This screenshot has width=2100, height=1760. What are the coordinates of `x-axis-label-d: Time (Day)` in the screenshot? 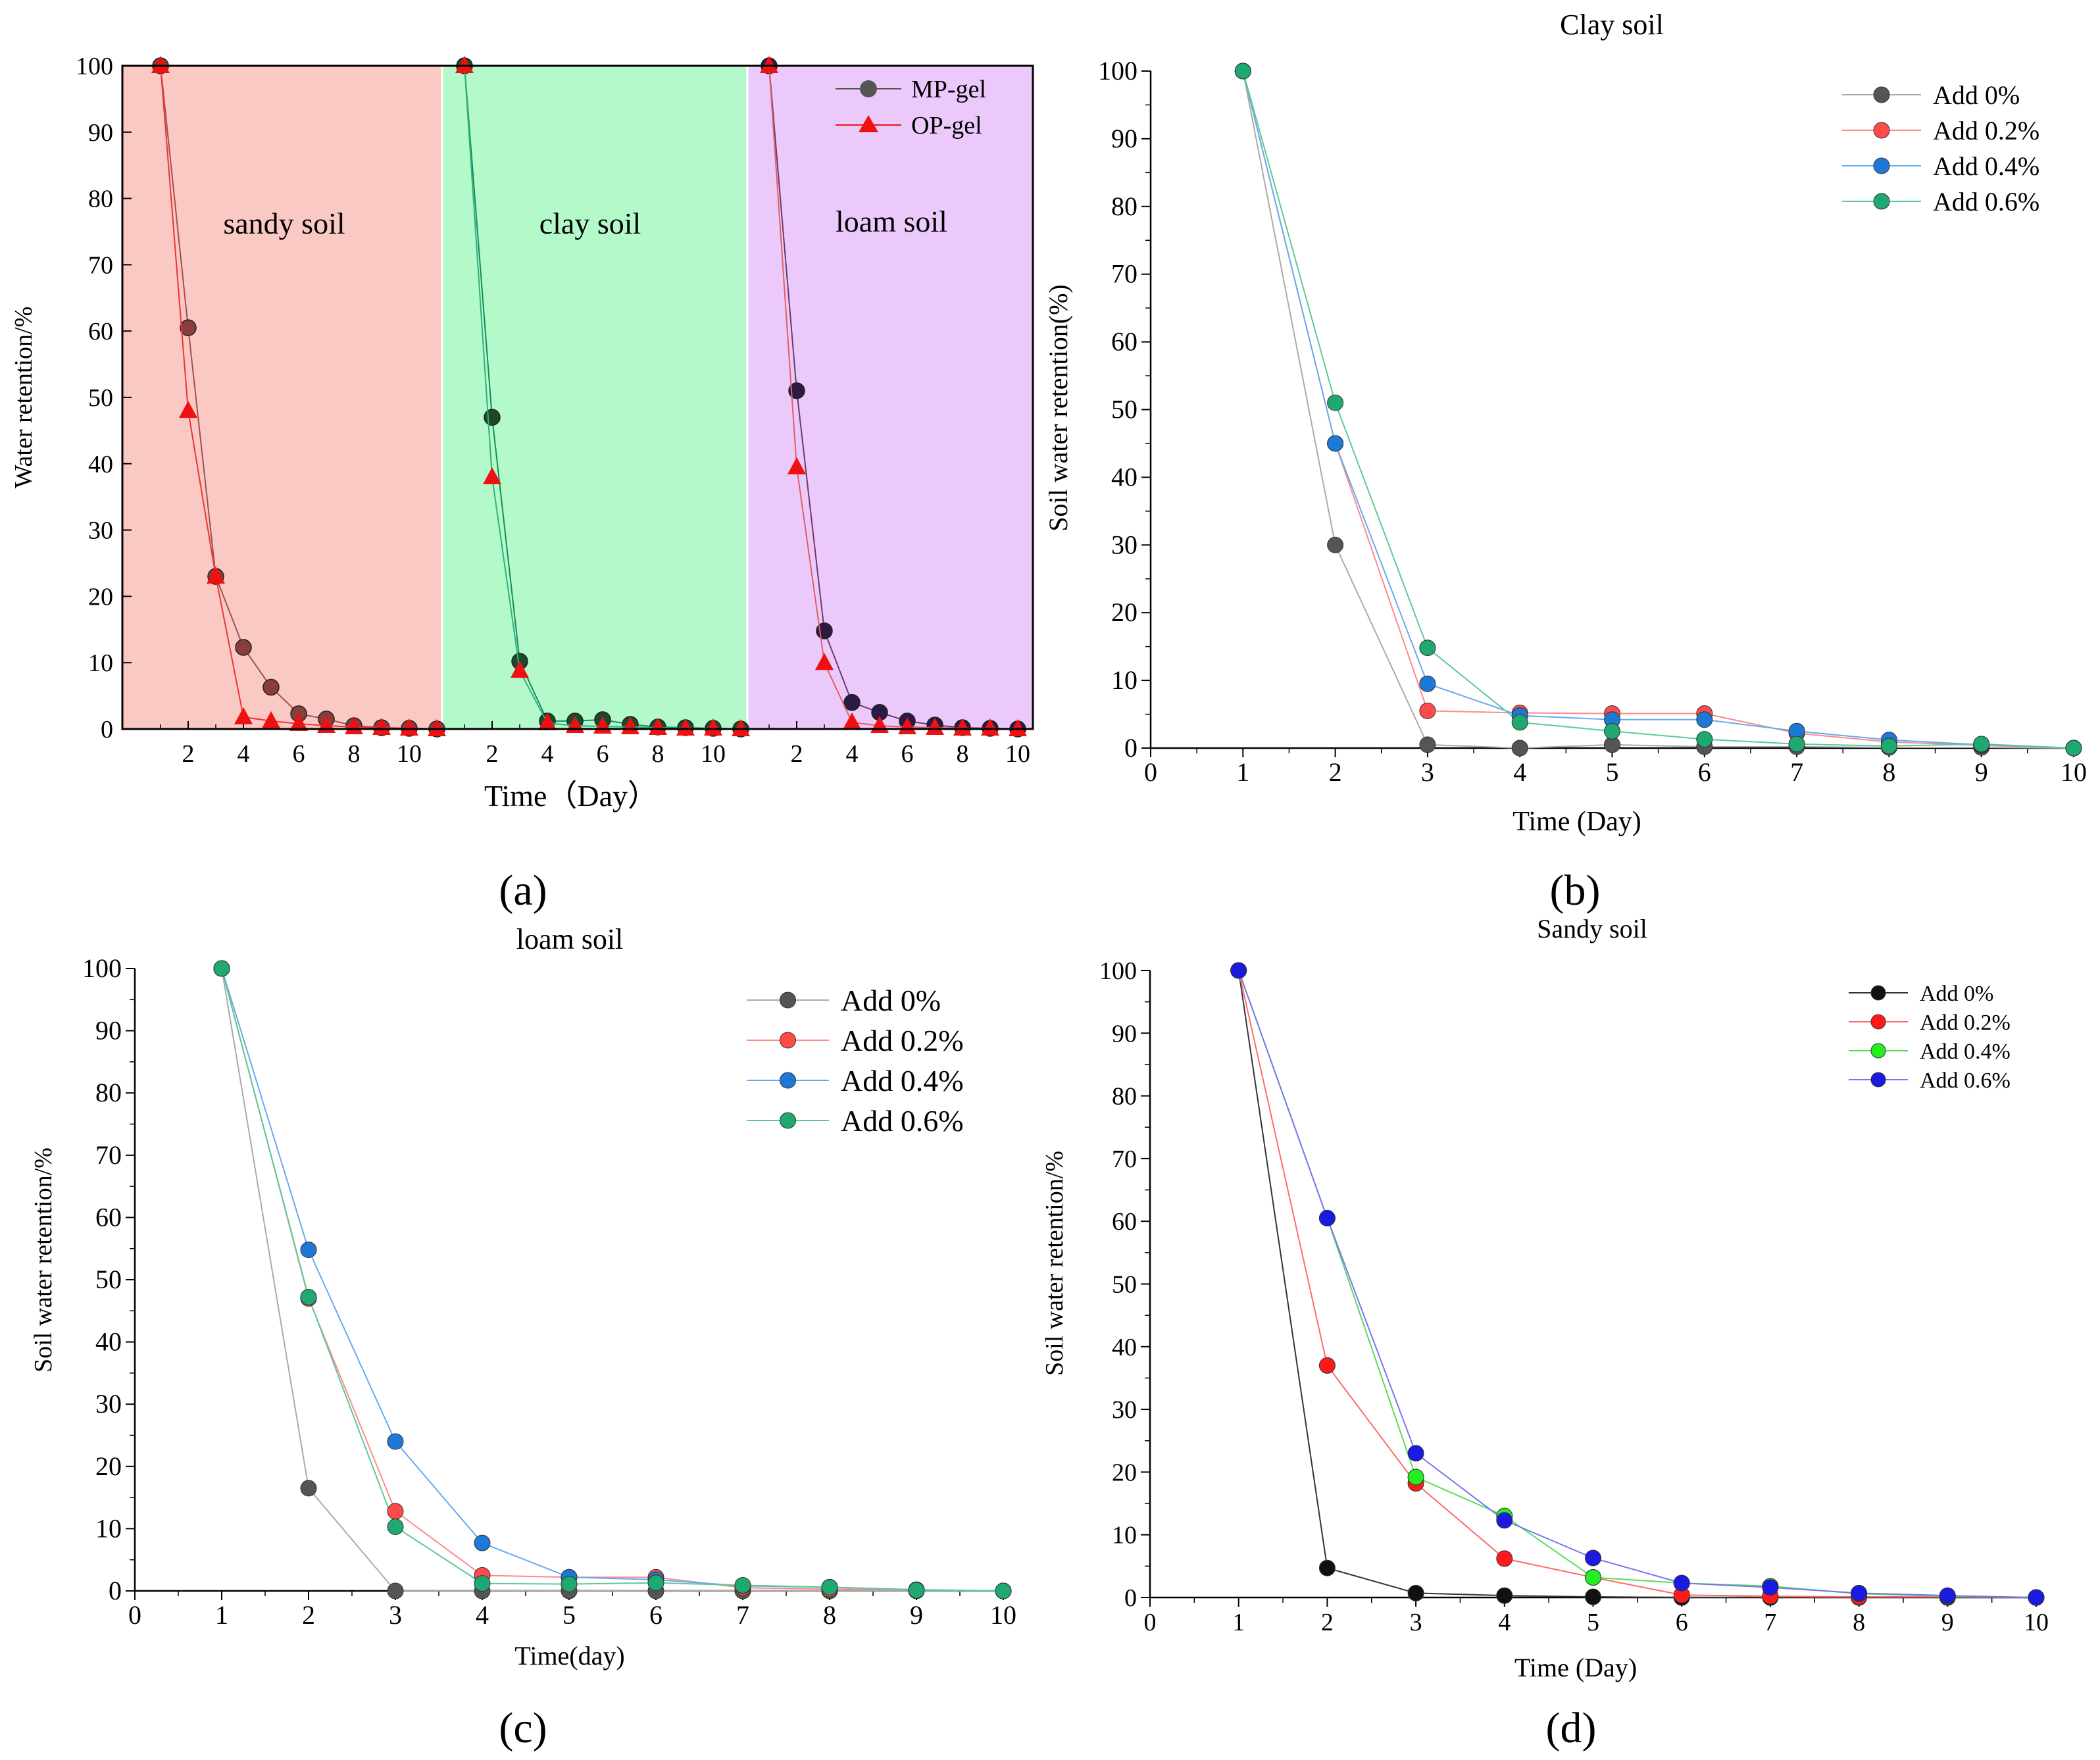 It's located at (1576, 1667).